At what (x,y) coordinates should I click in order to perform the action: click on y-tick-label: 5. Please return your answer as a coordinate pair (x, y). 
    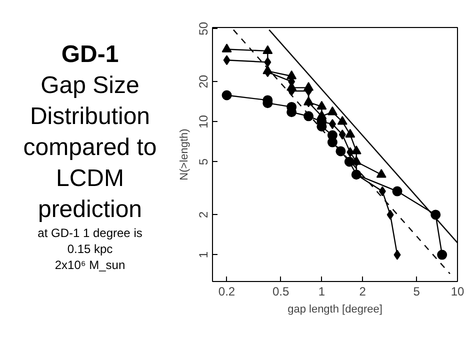
    Looking at the image, I should click on (203, 162).